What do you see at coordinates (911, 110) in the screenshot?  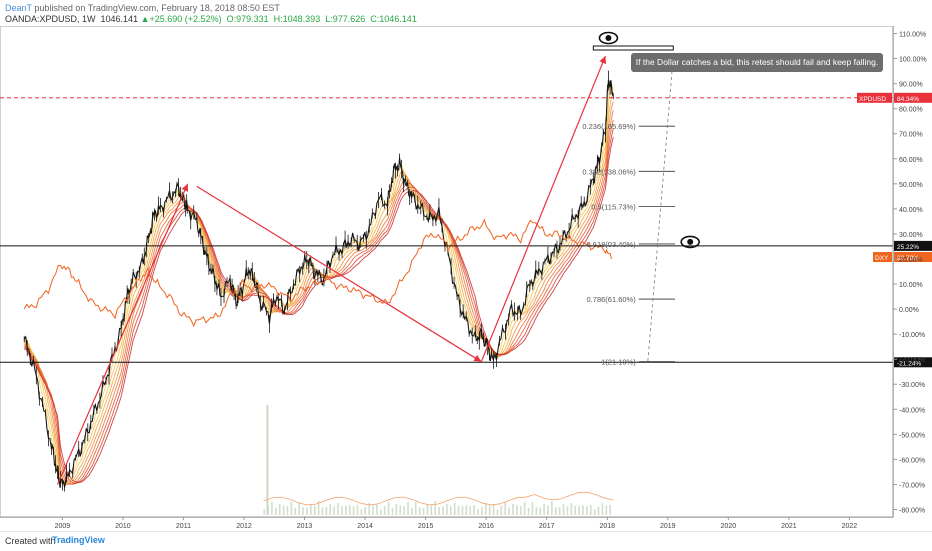 I see `y-tick-label: 80.00%` at bounding box center [911, 110].